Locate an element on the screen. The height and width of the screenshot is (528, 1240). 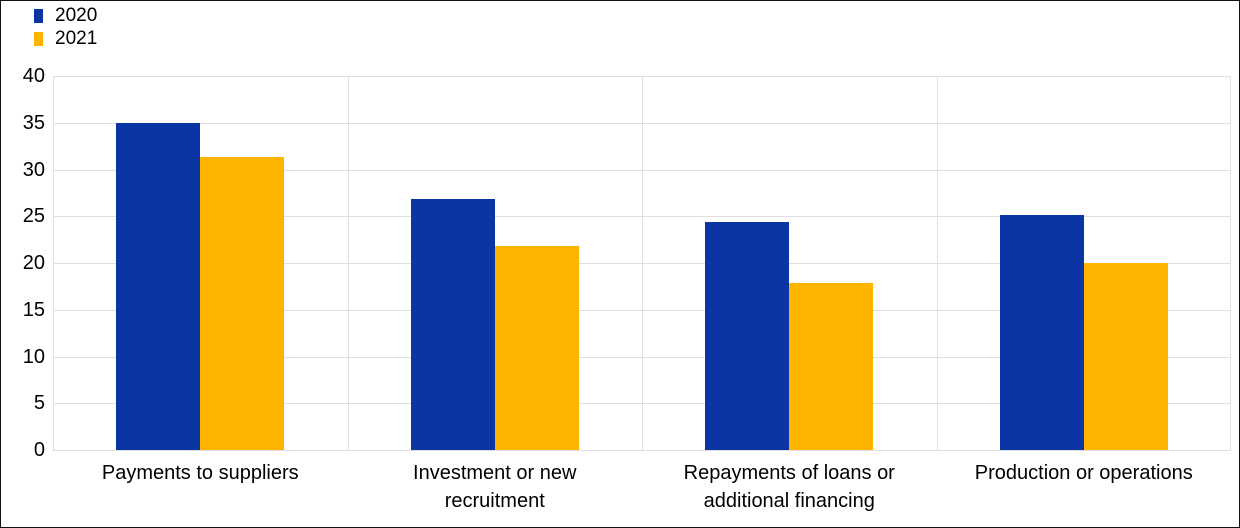
legend: 2020 2021 is located at coordinates (65, 27).